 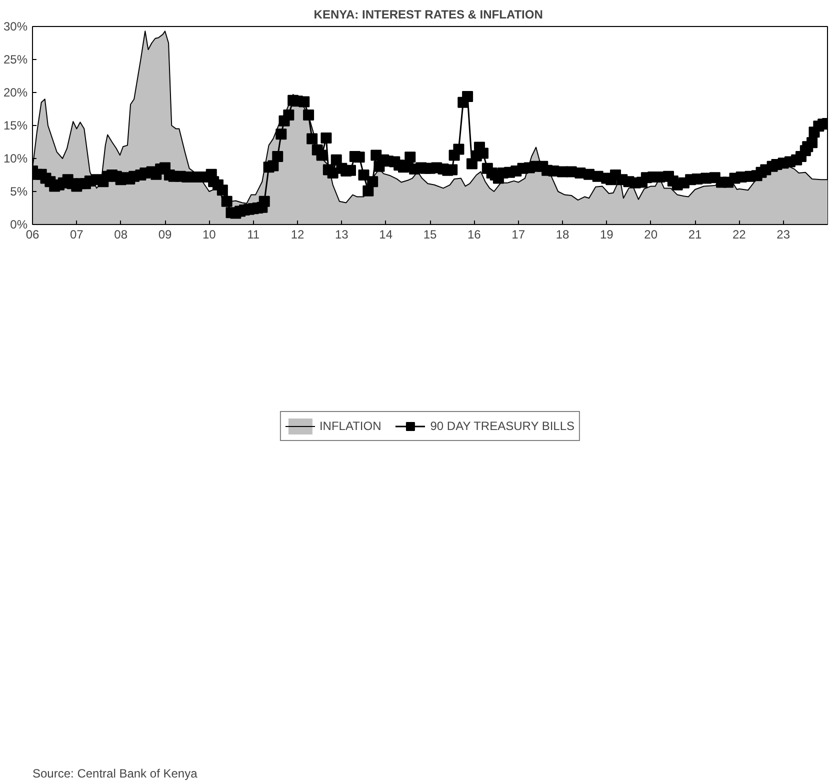 What do you see at coordinates (563, 235) in the screenshot?
I see `x-tick-label: 18` at bounding box center [563, 235].